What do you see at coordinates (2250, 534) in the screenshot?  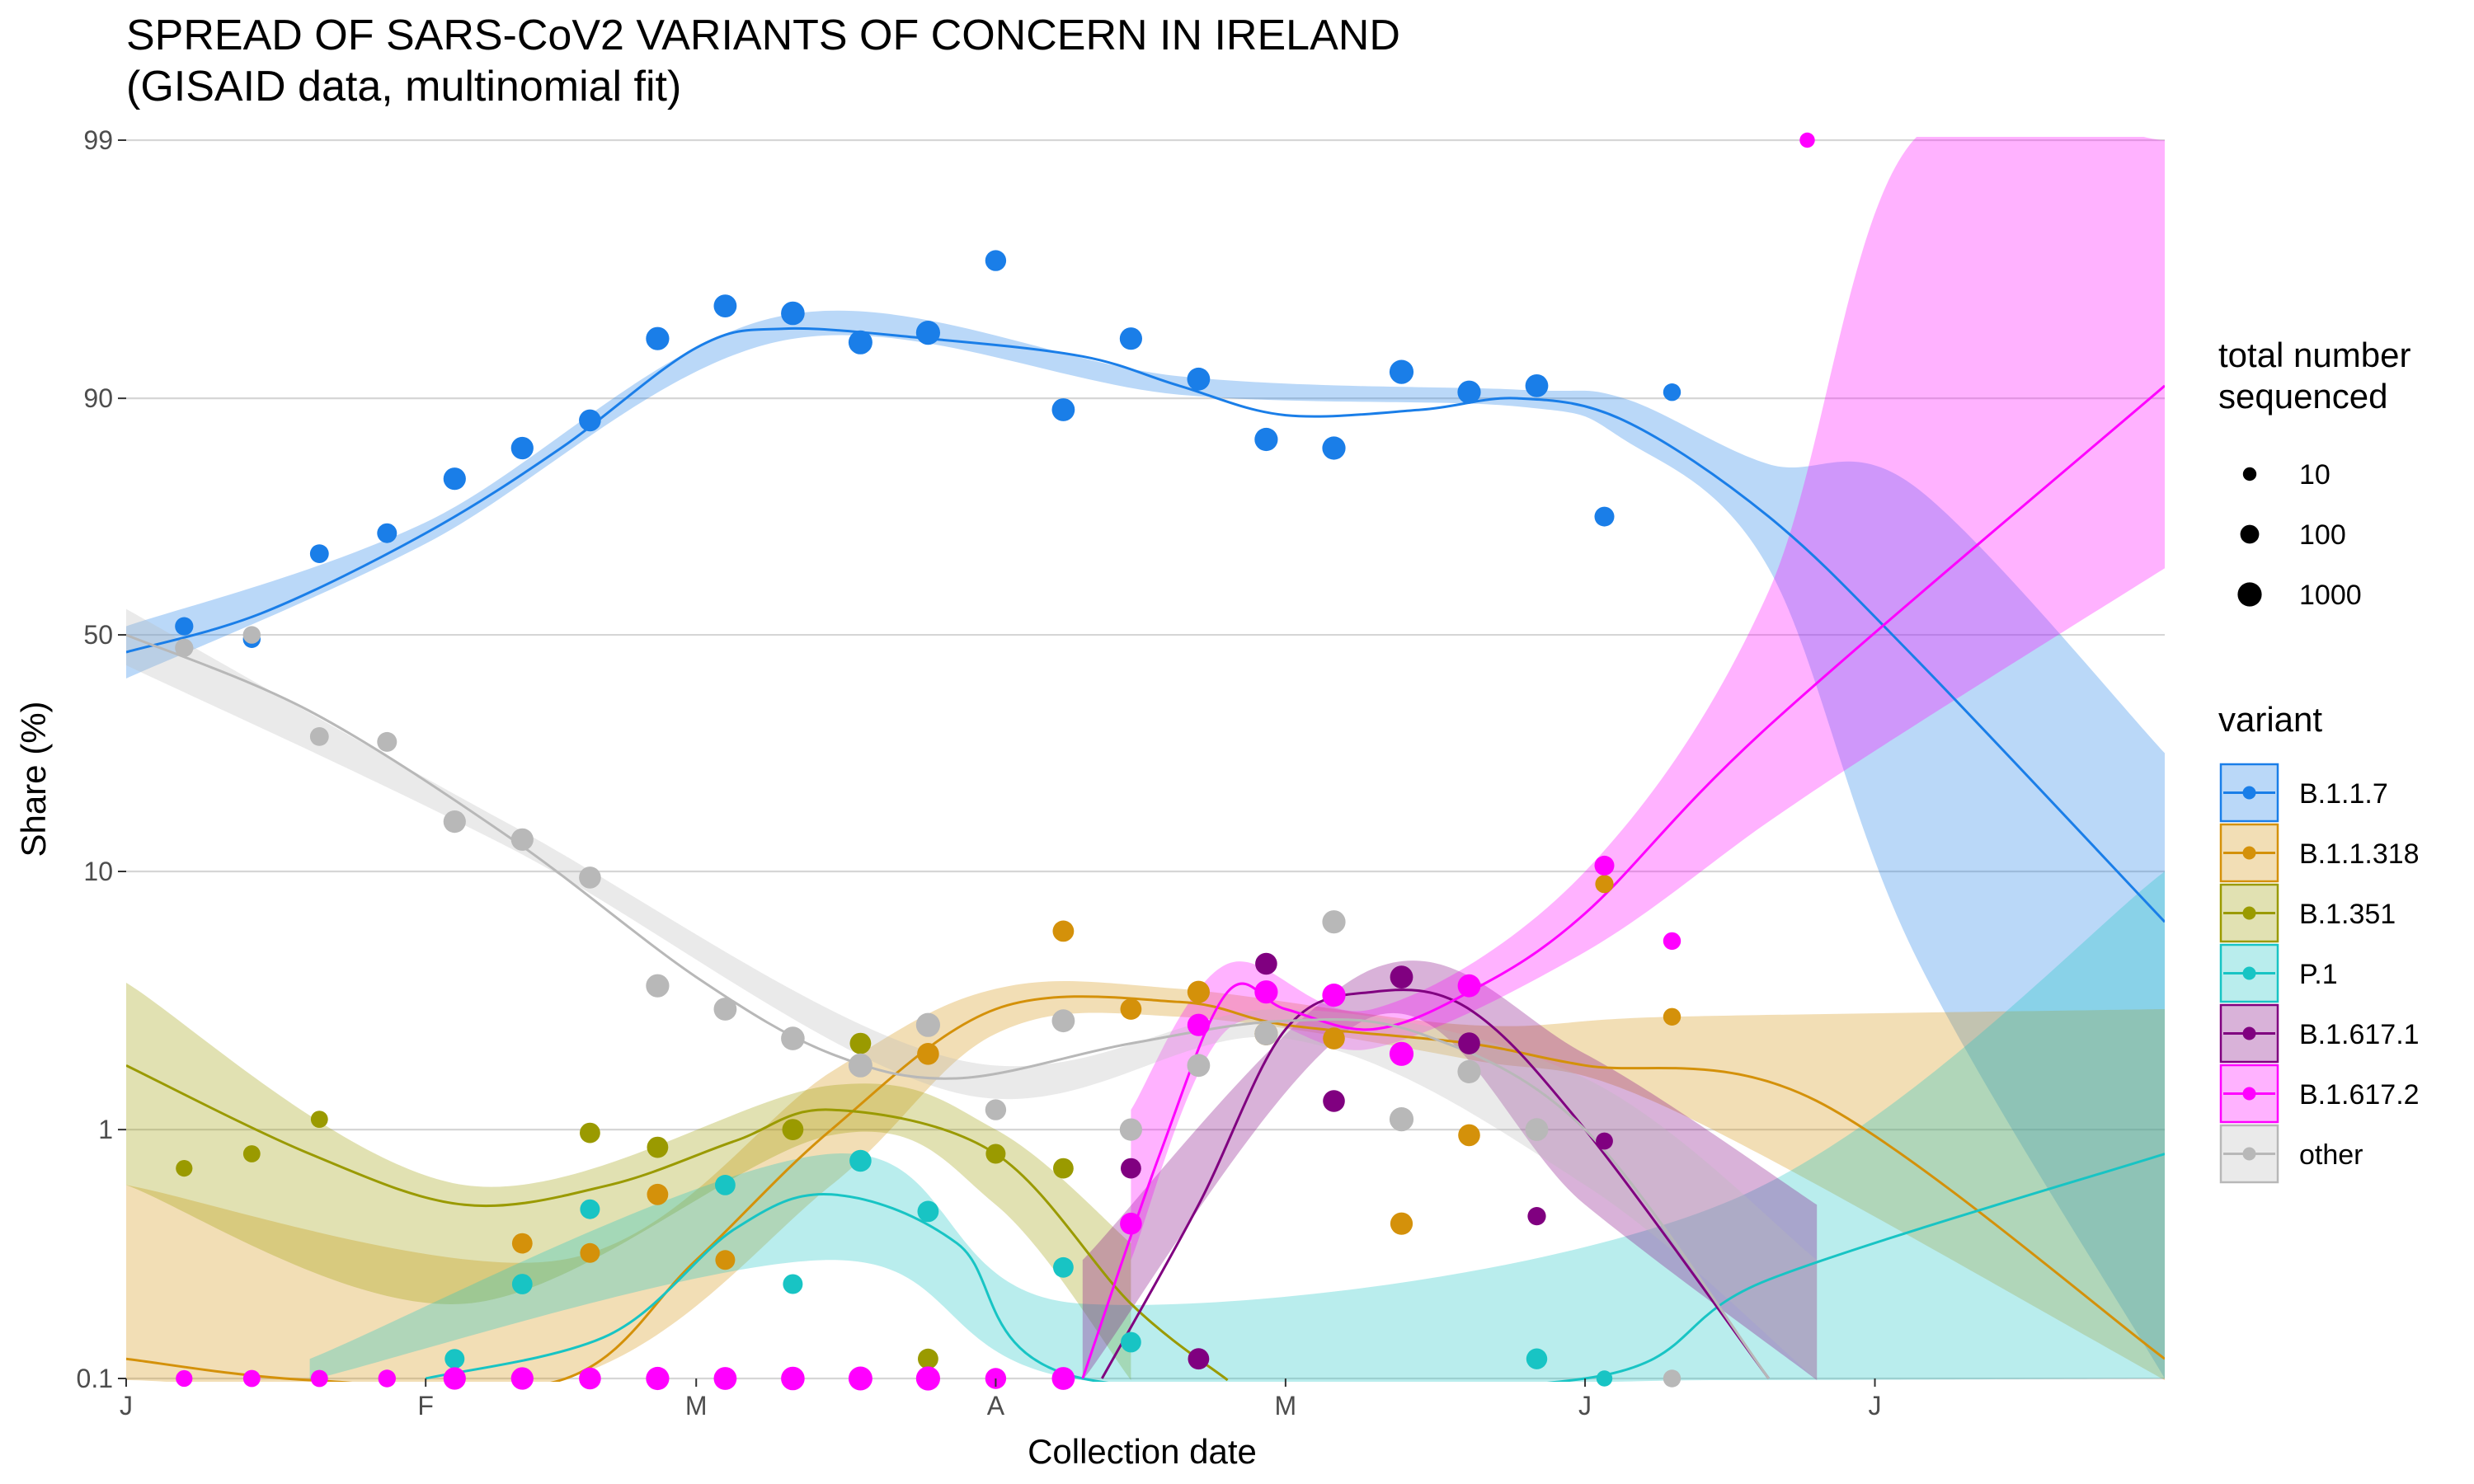 I see `size-legend-dot` at bounding box center [2250, 534].